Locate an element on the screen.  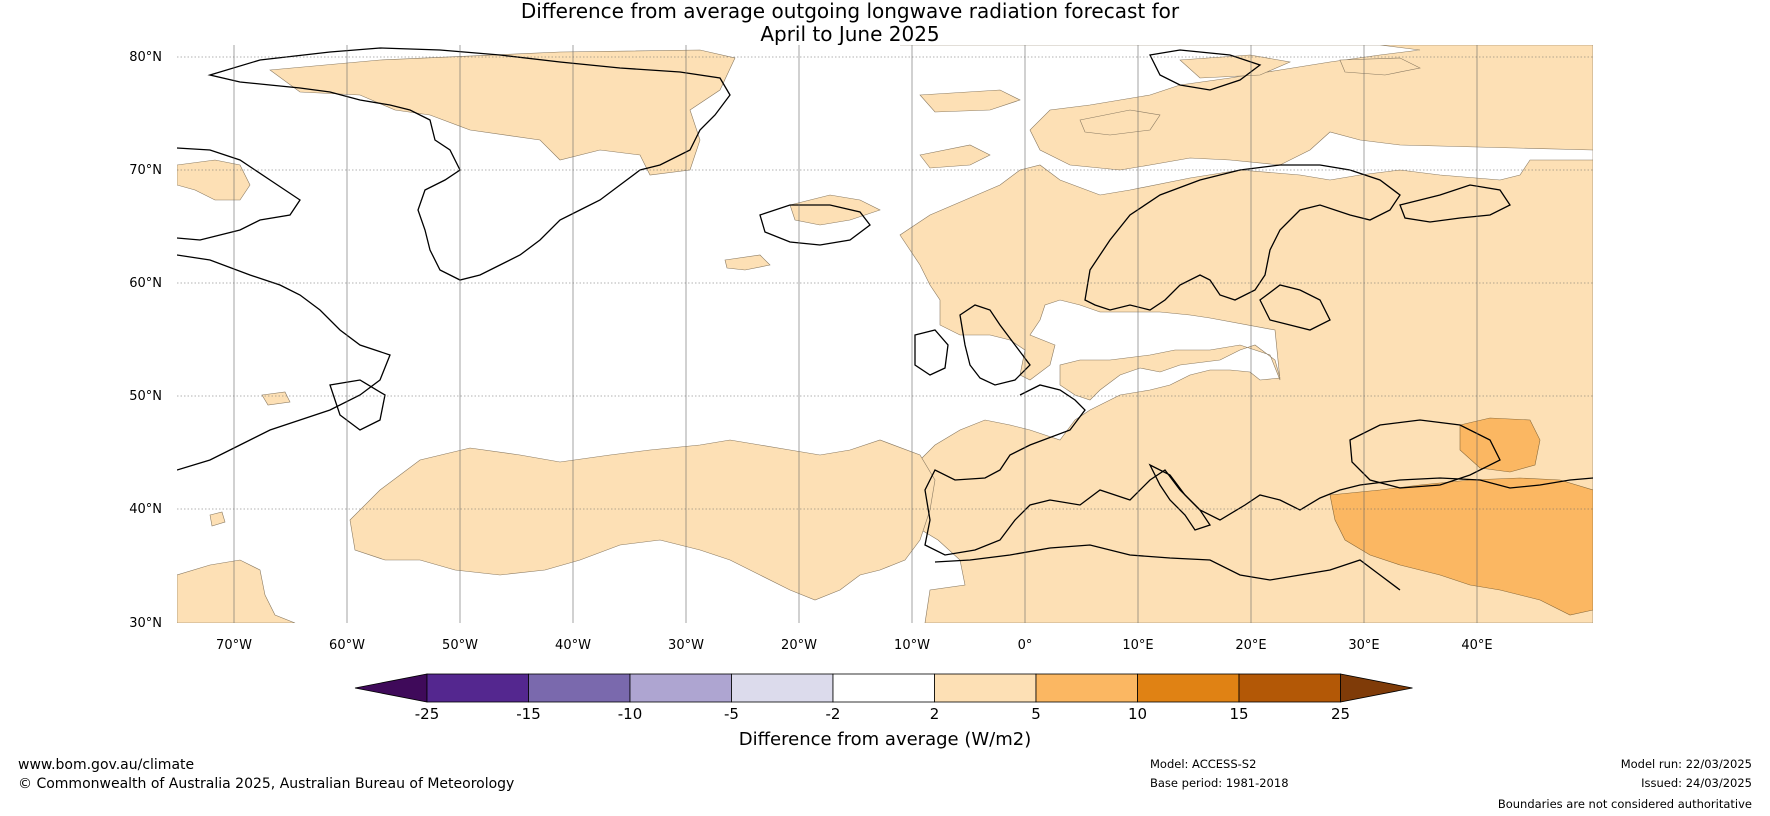
colorbar: -25 -15 -10 -5 -2 2 5 10 15 25 is located at coordinates (883, 698).